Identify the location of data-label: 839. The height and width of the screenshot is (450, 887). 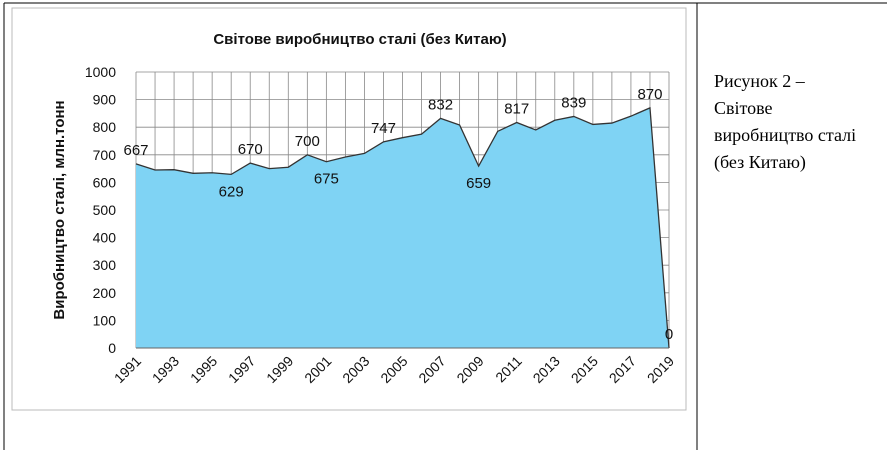
(573, 102).